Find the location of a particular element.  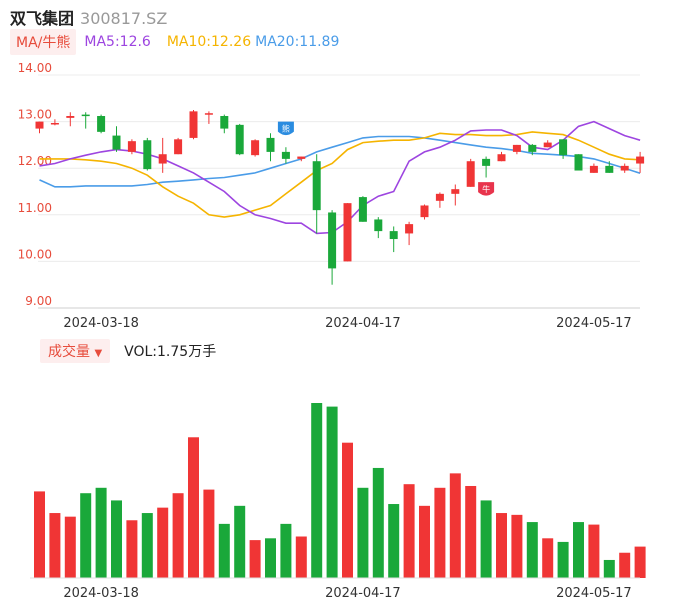

volume-date-axis: 2024-03-18 2024-04-17 2024-05-17 is located at coordinates (347, 593).